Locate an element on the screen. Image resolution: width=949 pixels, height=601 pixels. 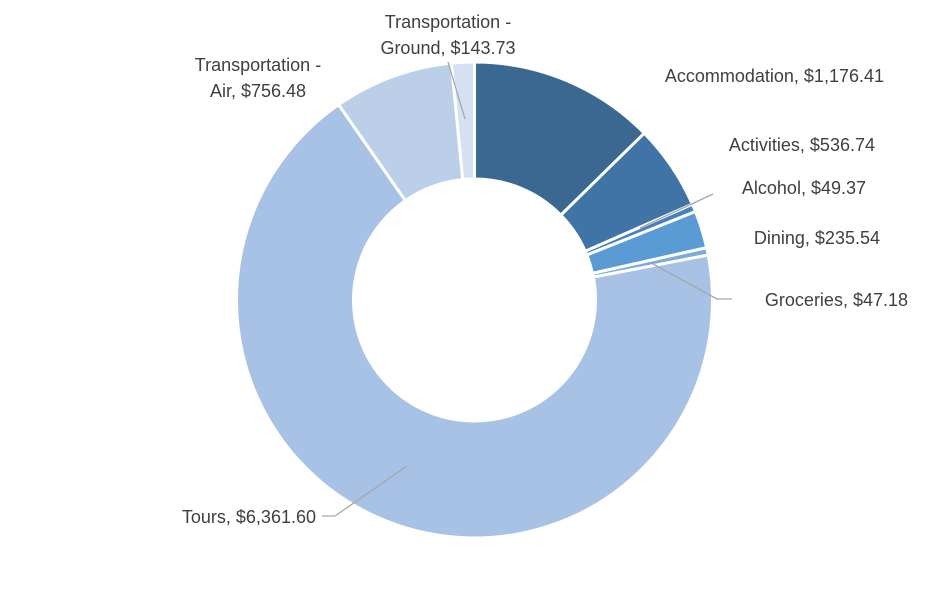
leader-line-groceries is located at coordinates (692, 281).